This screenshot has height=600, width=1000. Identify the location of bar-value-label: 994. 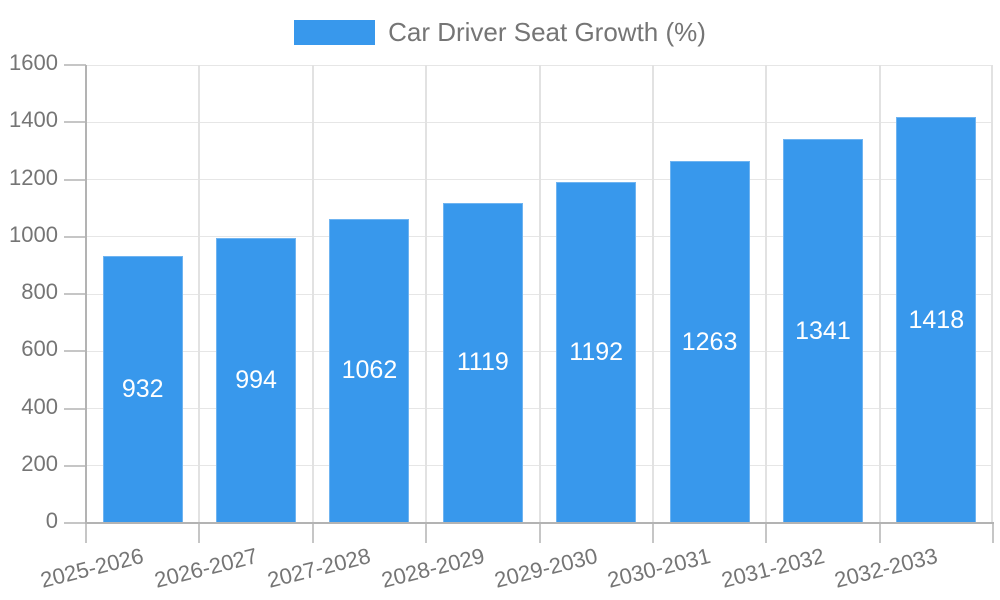
(256, 380).